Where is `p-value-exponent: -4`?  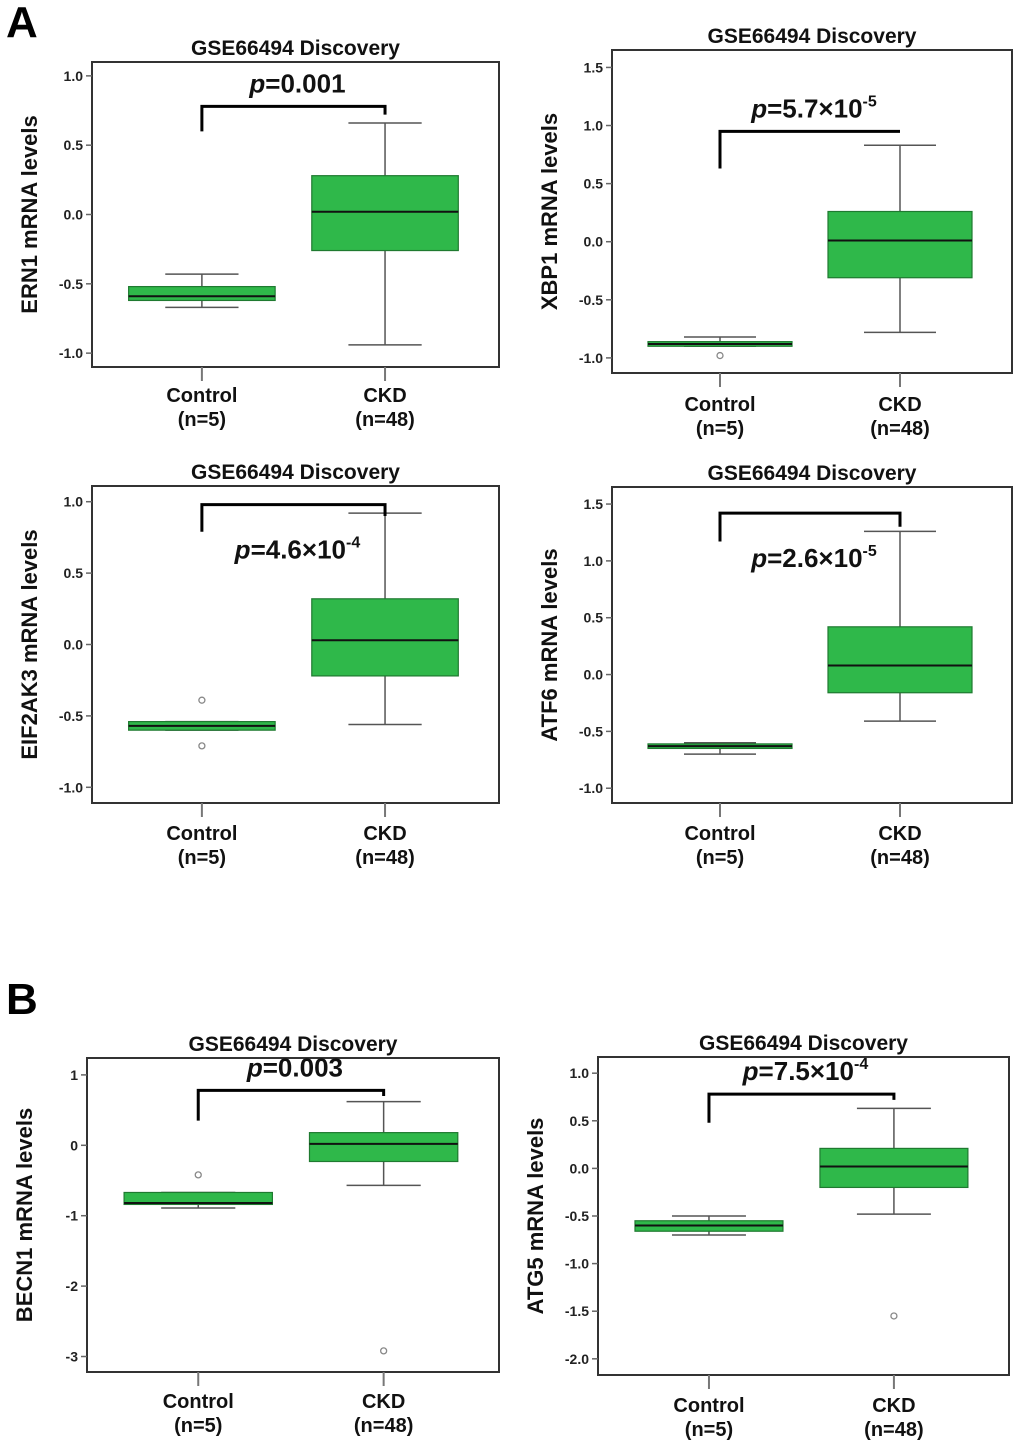 p-value-exponent: -4 is located at coordinates (353, 543).